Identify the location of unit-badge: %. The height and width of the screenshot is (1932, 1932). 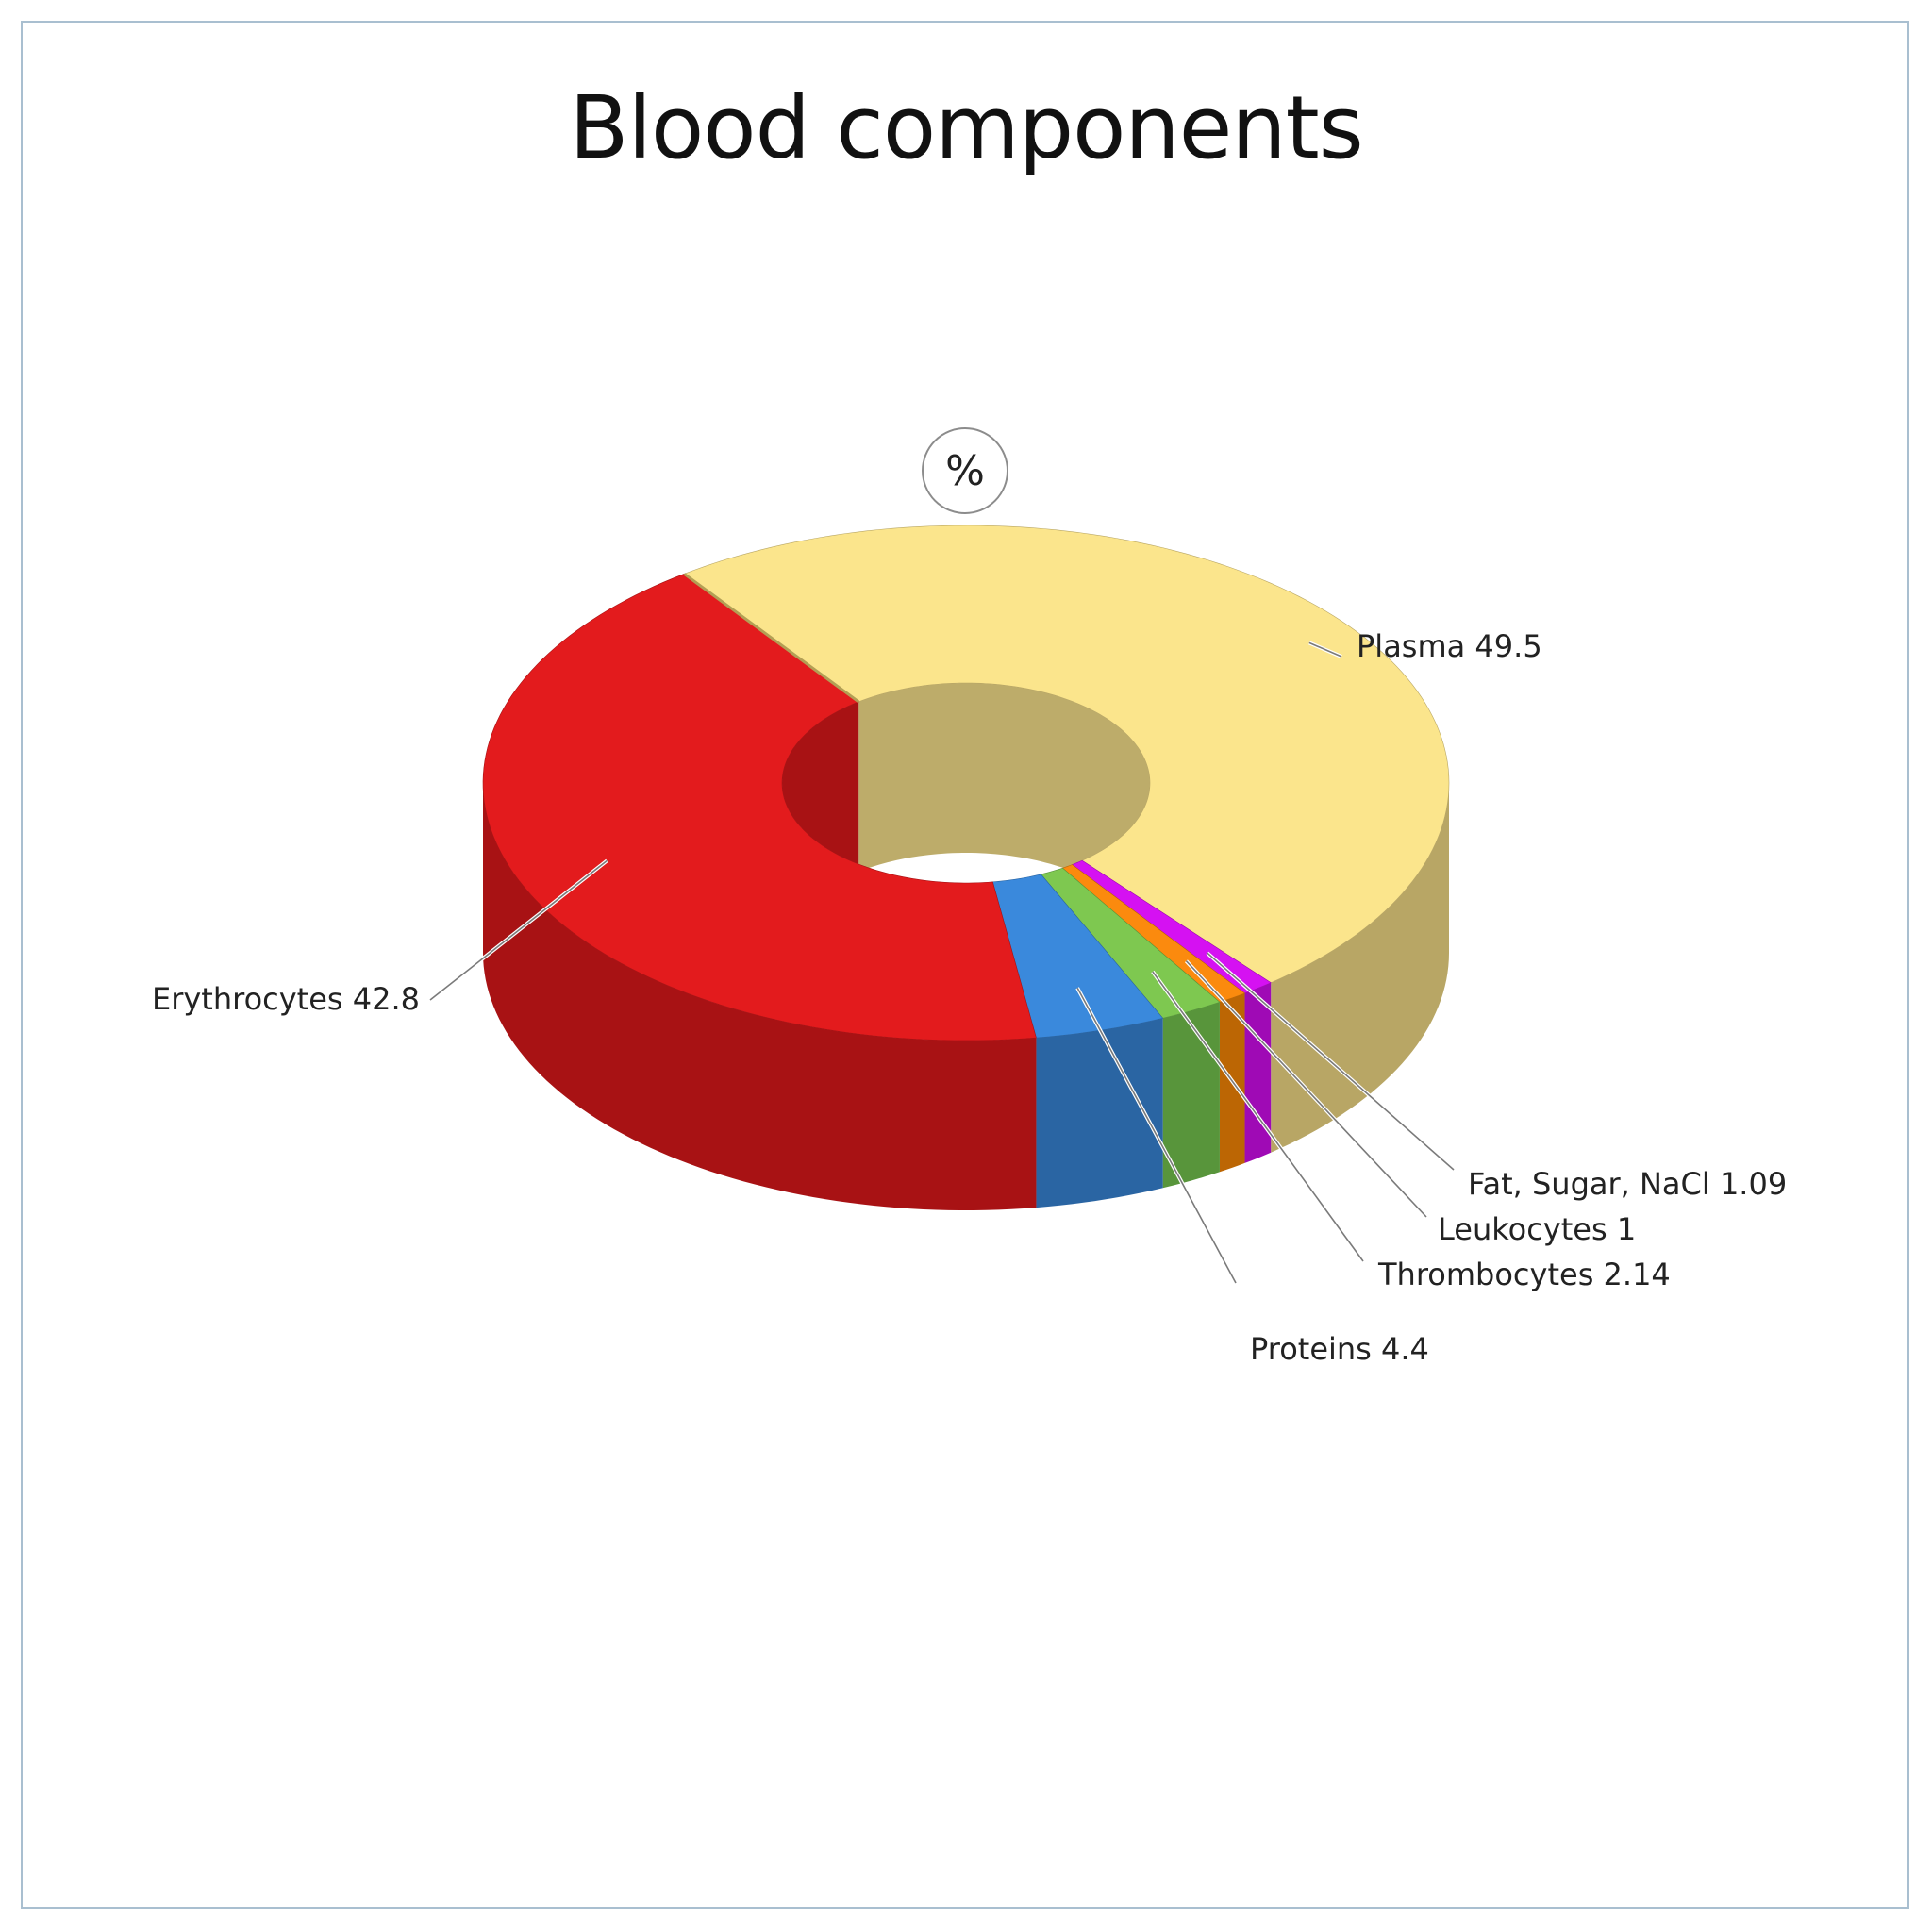
(965, 470).